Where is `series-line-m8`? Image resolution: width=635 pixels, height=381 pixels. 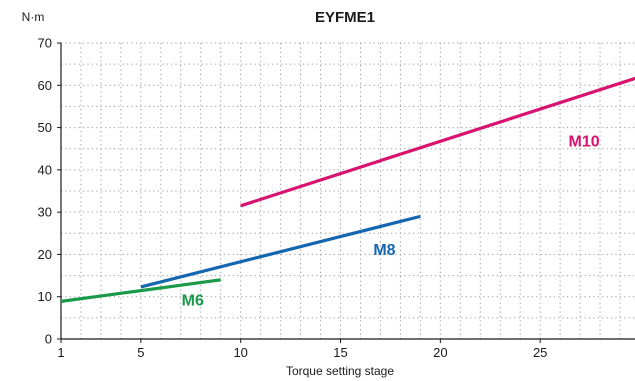 series-line-m8 is located at coordinates (280, 251).